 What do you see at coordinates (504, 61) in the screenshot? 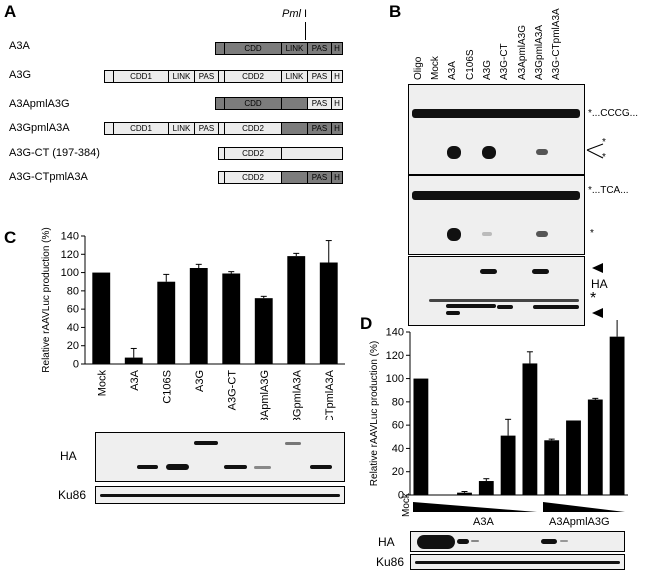
I see `lane-label-a3g-ct: A3G-CT` at bounding box center [504, 61].